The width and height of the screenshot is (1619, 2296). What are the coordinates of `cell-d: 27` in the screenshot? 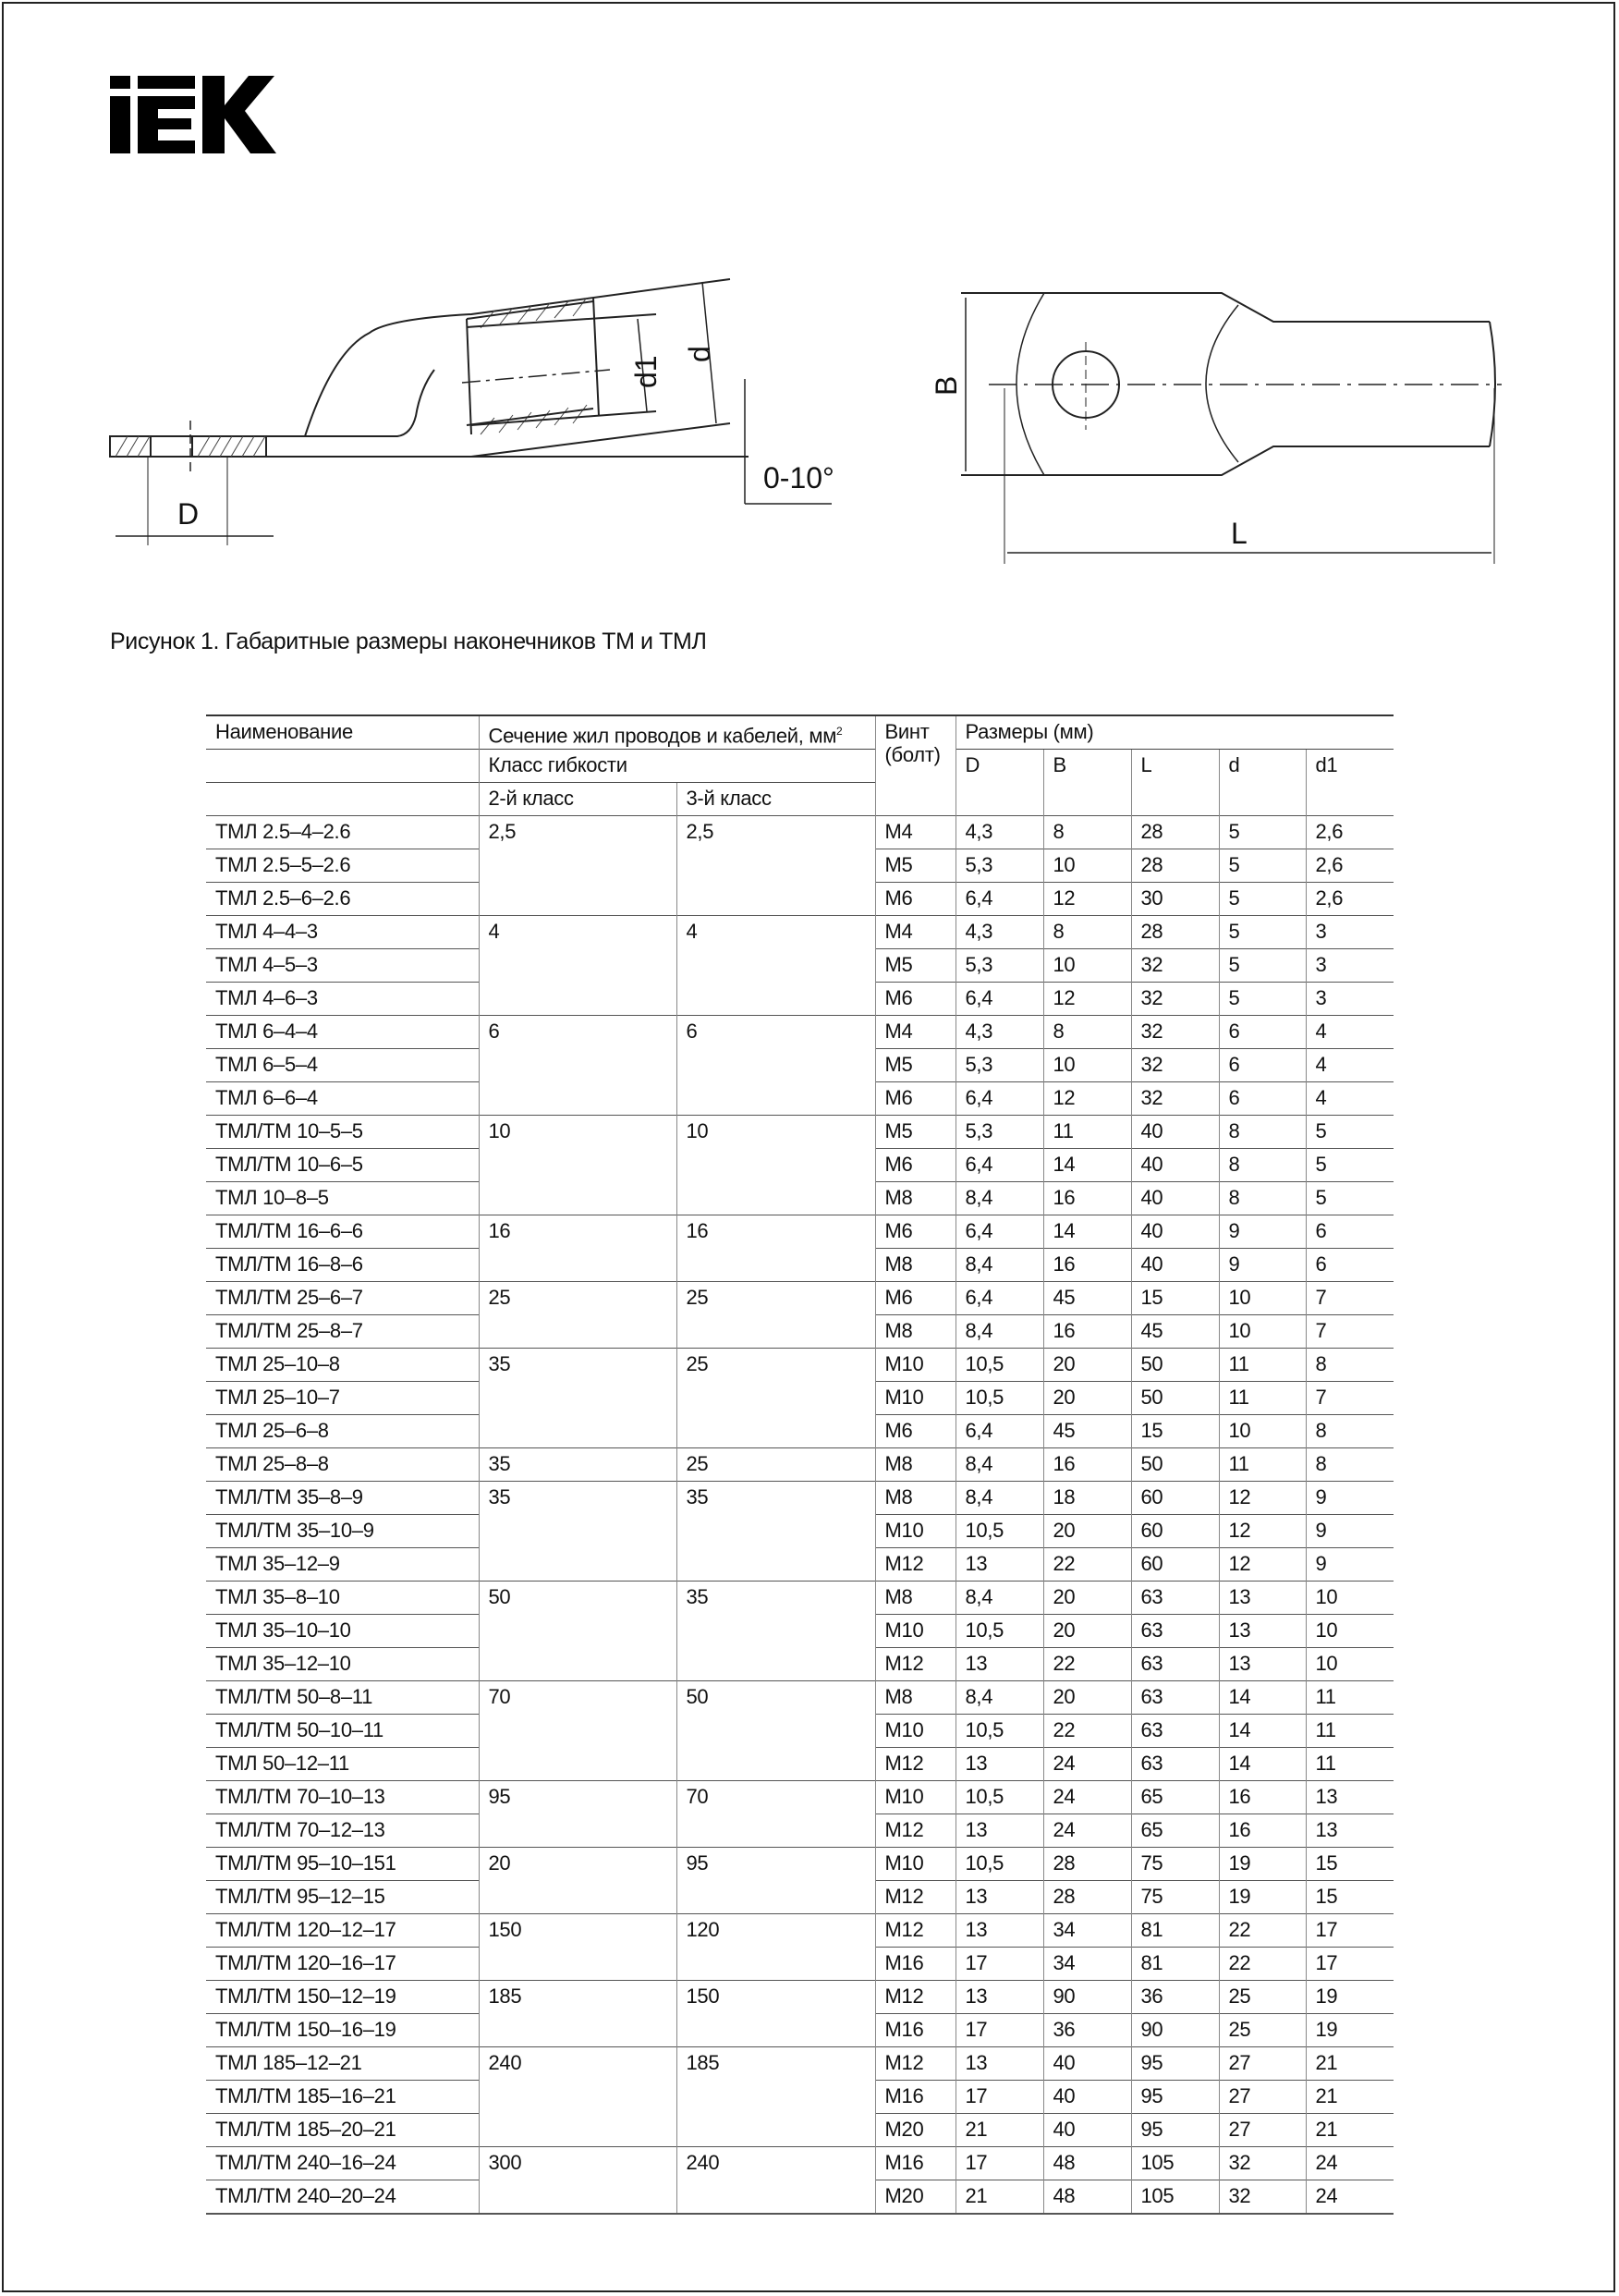 It's located at (1262, 2130).